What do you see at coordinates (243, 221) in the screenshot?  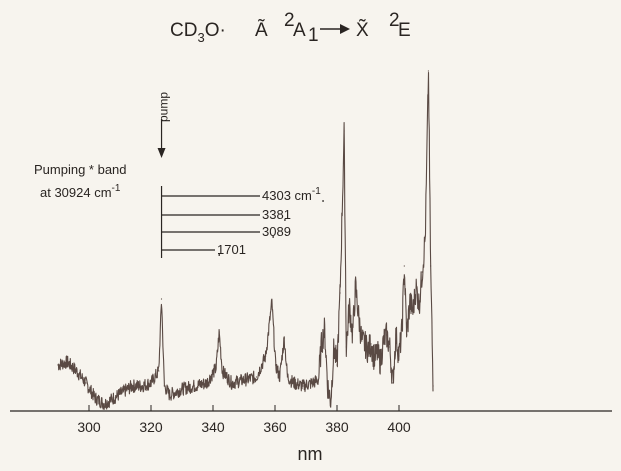 I see `energy-intervals: 4303 cm-1 3381 3089 1701` at bounding box center [243, 221].